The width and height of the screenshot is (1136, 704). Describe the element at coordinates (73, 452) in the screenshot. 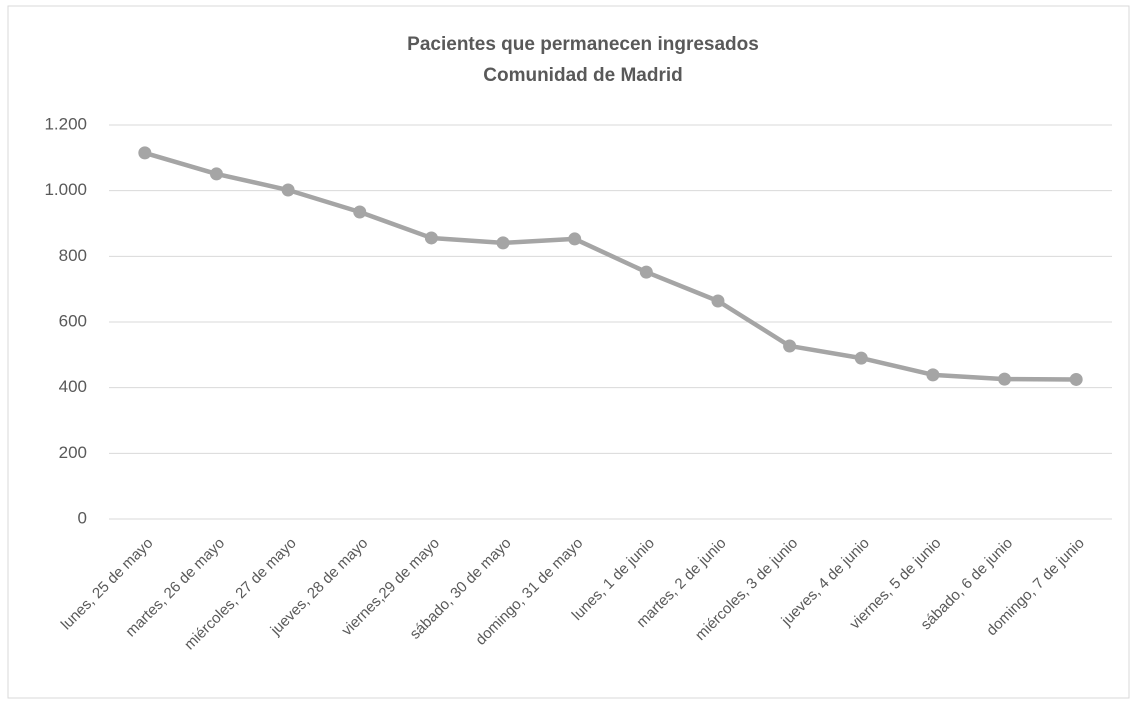

I see `y-tick-label: 200` at that location.